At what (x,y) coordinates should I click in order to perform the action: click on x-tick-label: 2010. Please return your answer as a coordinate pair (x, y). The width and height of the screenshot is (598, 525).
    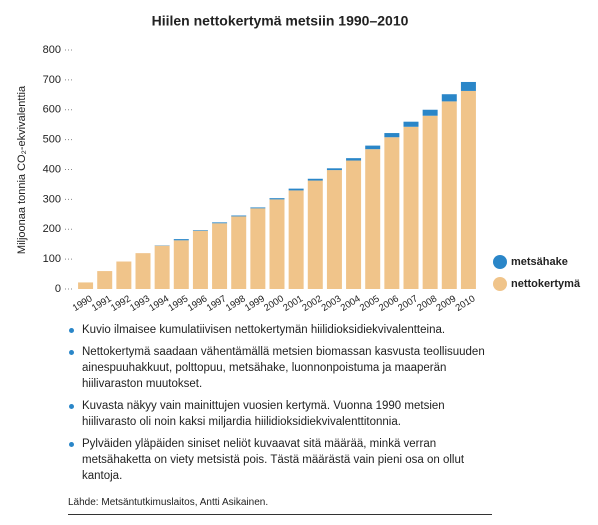
    Looking at the image, I should click on (466, 303).